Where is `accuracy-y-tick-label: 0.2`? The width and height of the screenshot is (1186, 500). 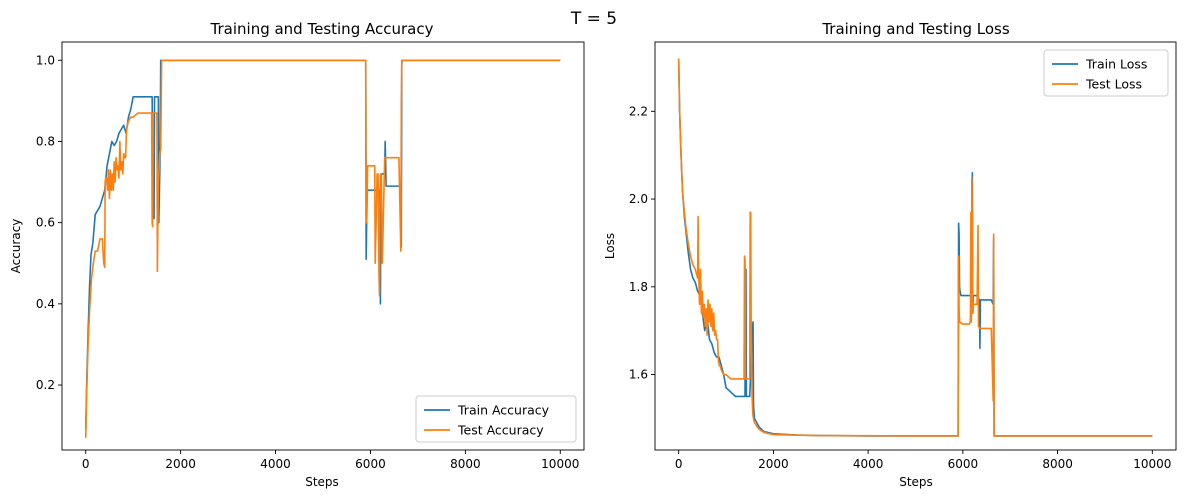
accuracy-y-tick-label: 0.2 is located at coordinates (45, 385).